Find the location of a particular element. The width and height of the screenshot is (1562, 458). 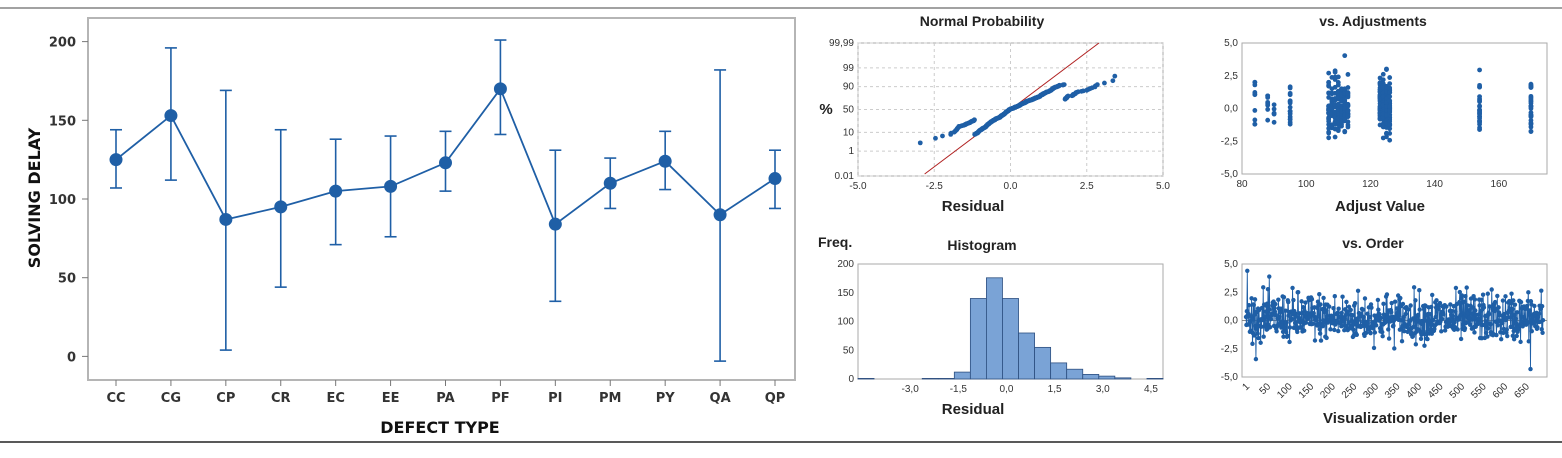

y-tick-label: 99 is located at coordinates (849, 68).